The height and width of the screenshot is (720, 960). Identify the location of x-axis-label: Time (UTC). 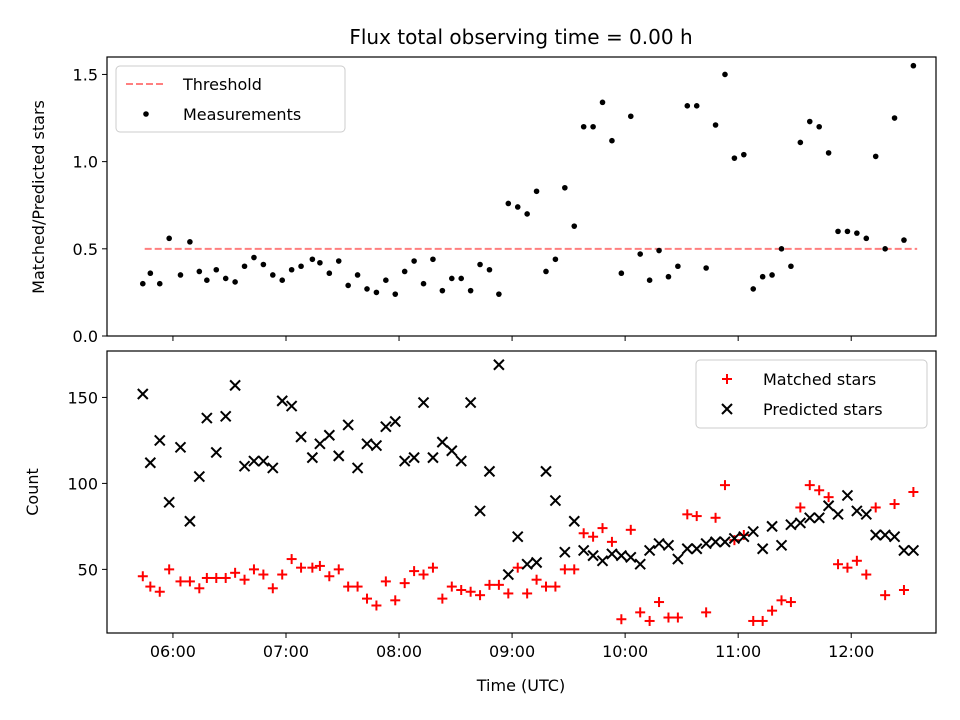
(520, 685).